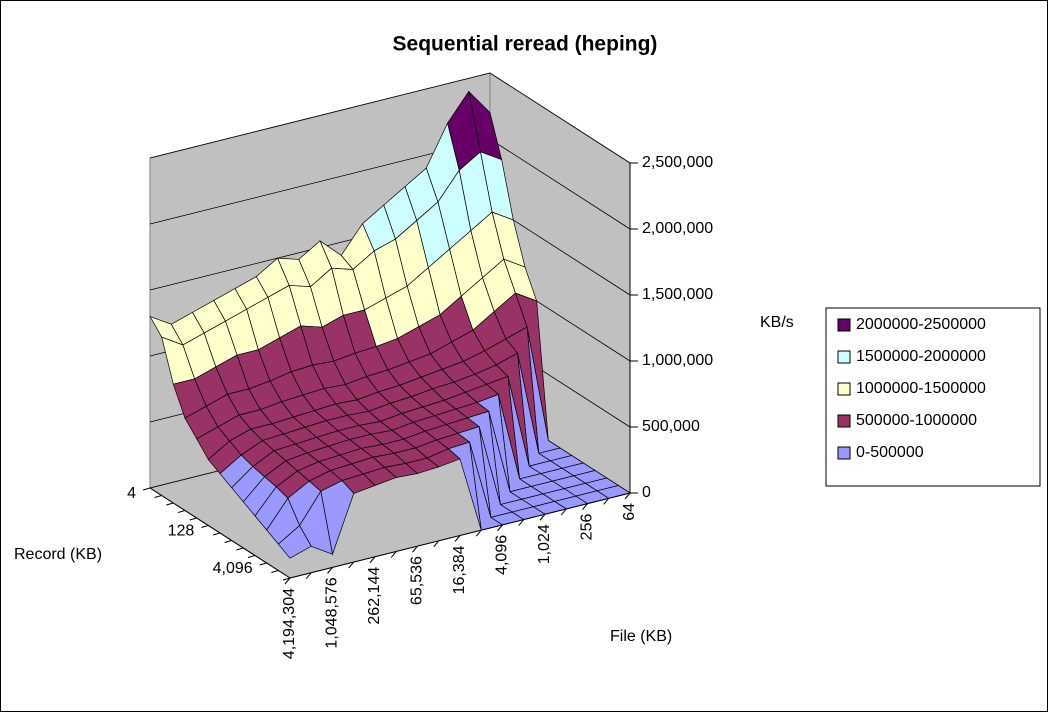 The height and width of the screenshot is (712, 1048). I want to click on x-tick-label: 262,144, so click(374, 596).